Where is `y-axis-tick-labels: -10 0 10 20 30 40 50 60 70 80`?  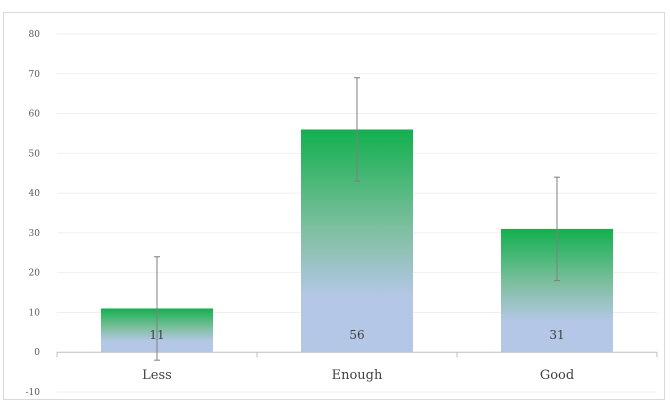
y-axis-tick-labels: -10 0 10 20 30 40 50 60 70 80 is located at coordinates (33, 214).